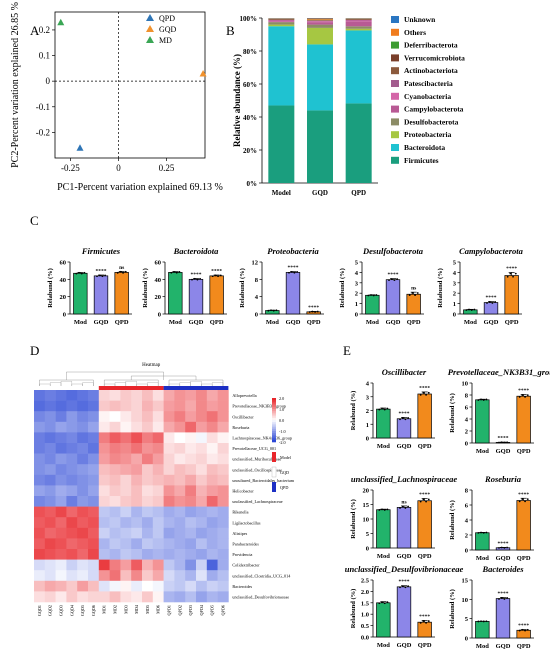 This screenshot has height=660, width=550. Describe the element at coordinates (491, 251) in the screenshot. I see `chart-title: Campylobacterota` at that location.